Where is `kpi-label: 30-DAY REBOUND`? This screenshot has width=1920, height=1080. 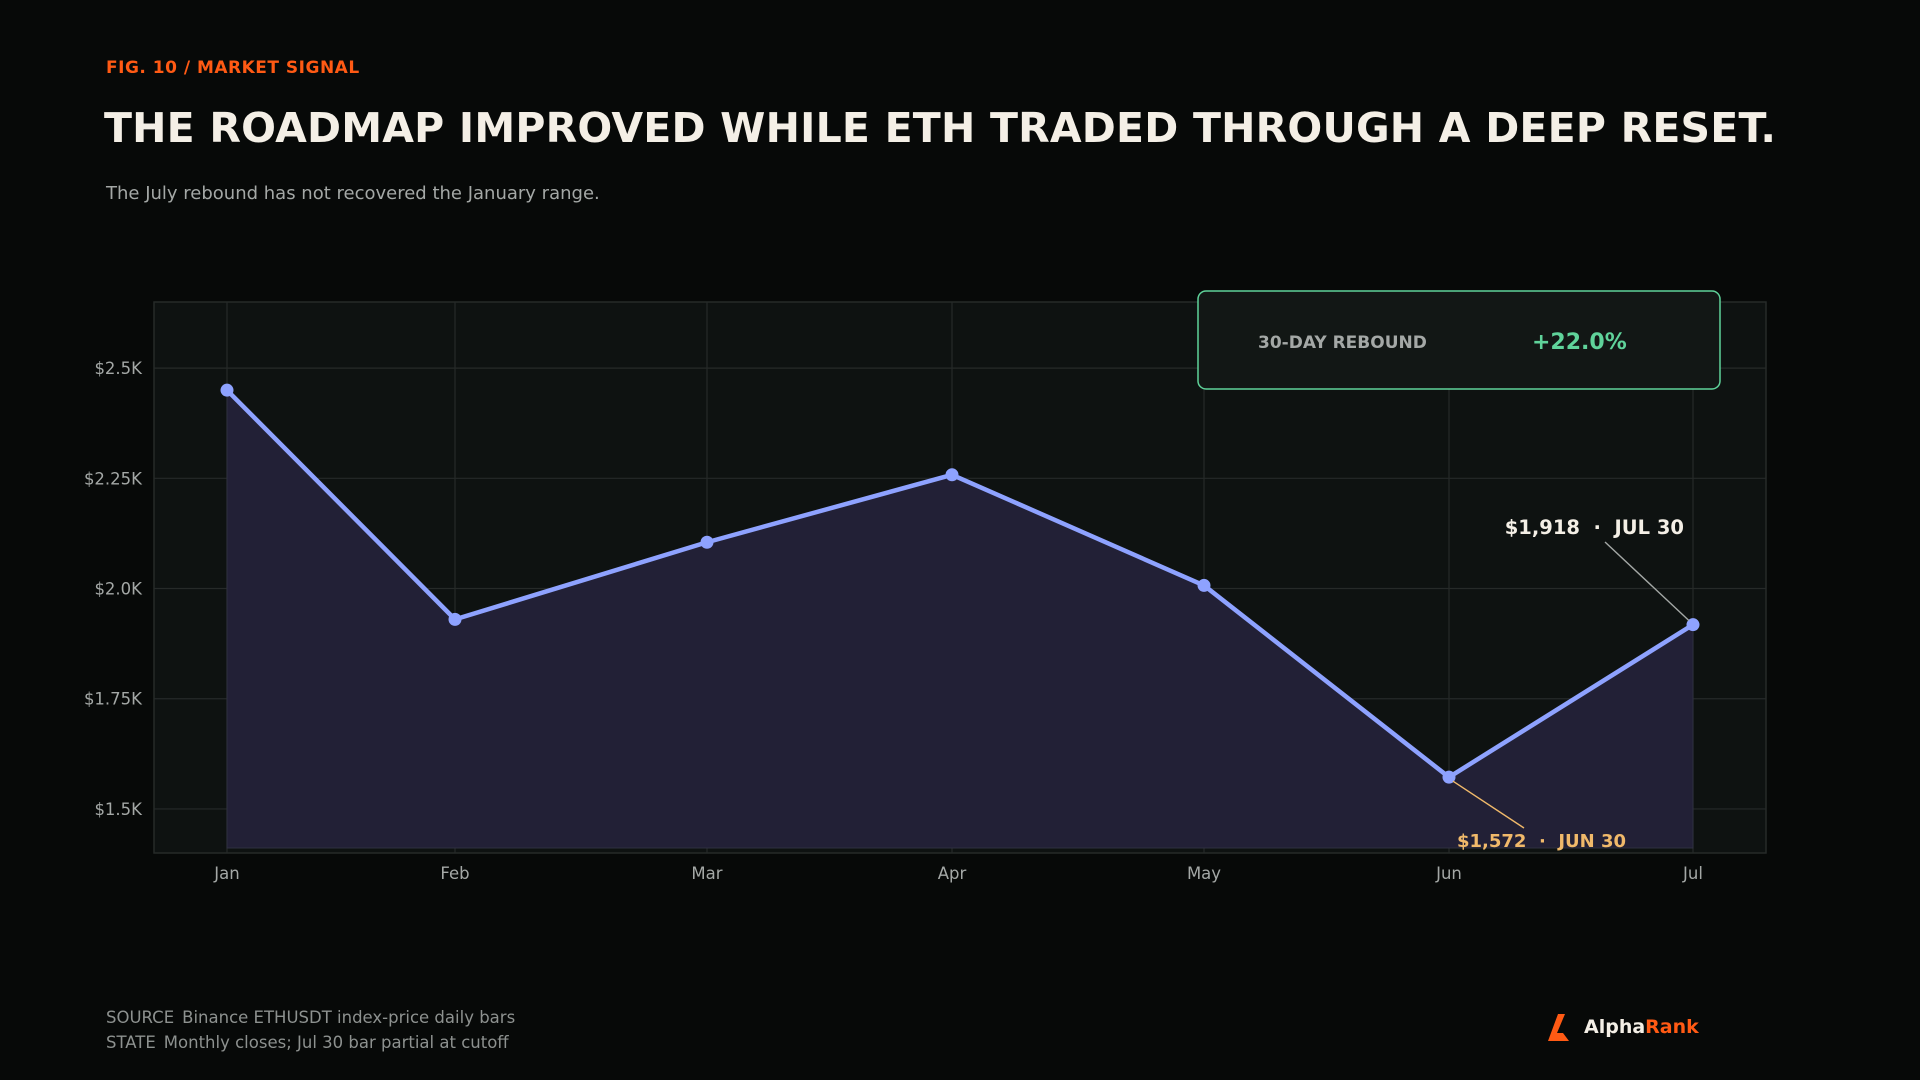
kpi-label: 30-DAY REBOUND is located at coordinates (1342, 343).